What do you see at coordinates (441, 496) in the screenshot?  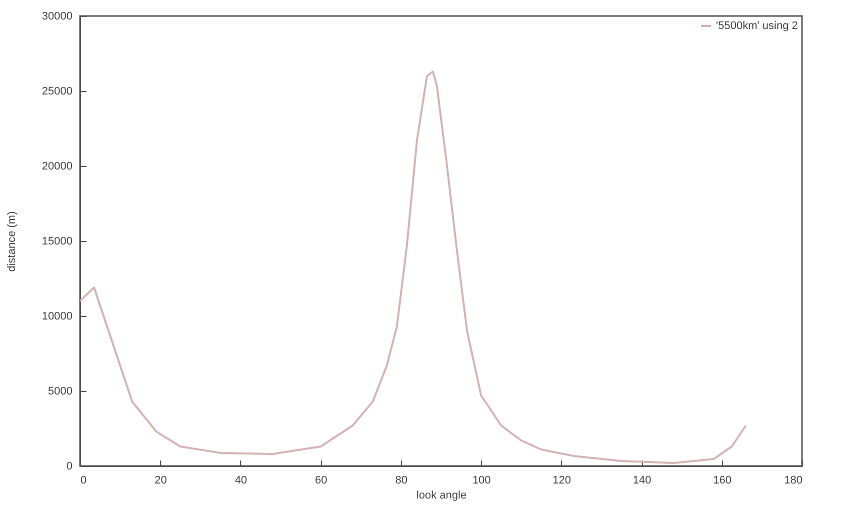 I see `x-axis-title: look angle` at bounding box center [441, 496].